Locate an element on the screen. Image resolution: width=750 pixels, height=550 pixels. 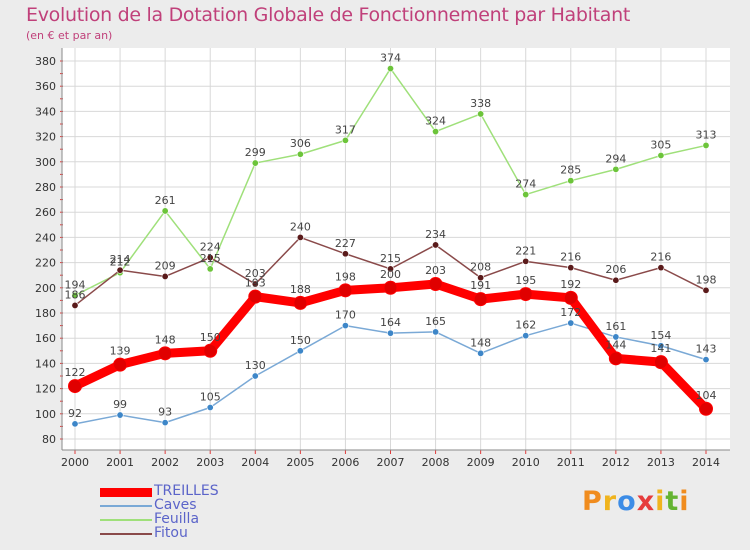
y-tick-label: 280 is located at coordinates (45, 187).